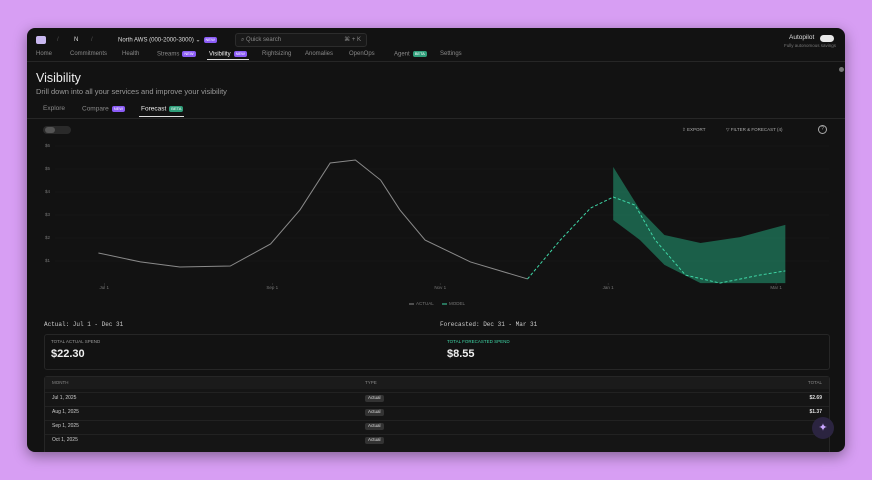 The height and width of the screenshot is (480, 872). Describe the element at coordinates (815, 412) in the screenshot. I see `cell-total: $1.37` at that location.